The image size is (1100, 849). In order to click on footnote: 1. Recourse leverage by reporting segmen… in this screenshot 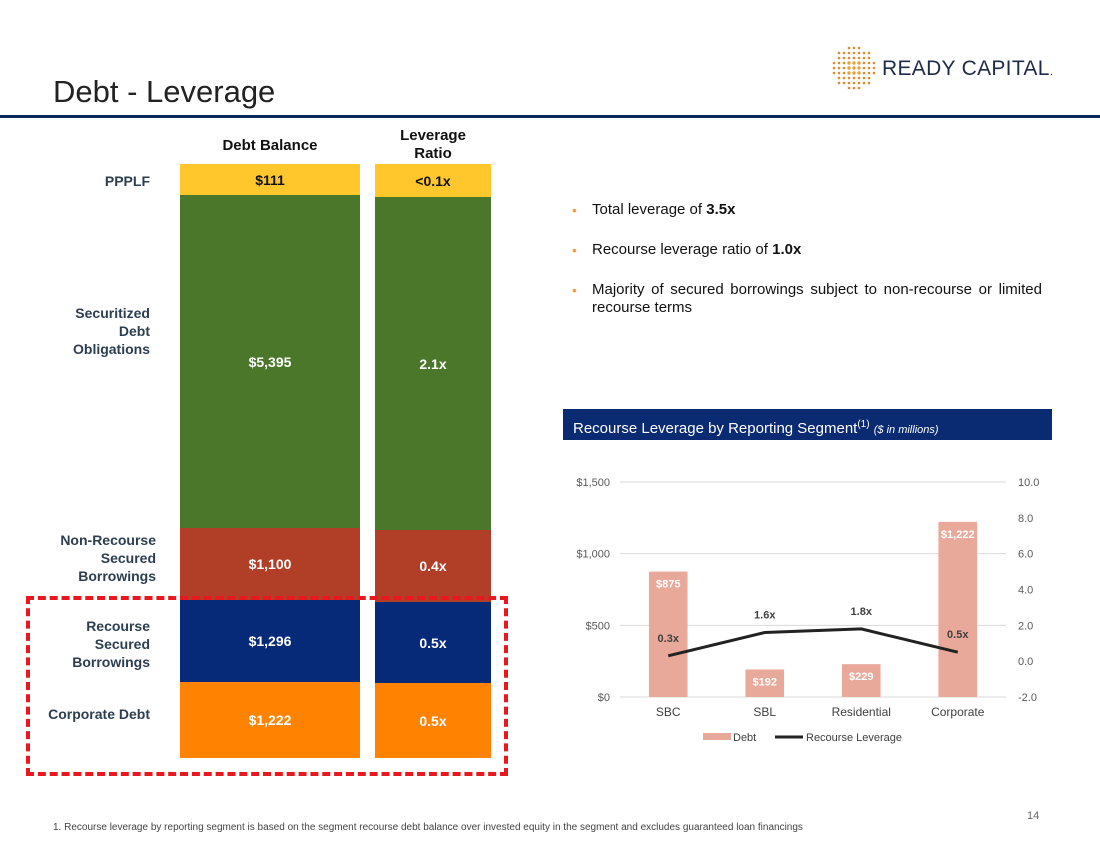, I will do `click(428, 827)`.